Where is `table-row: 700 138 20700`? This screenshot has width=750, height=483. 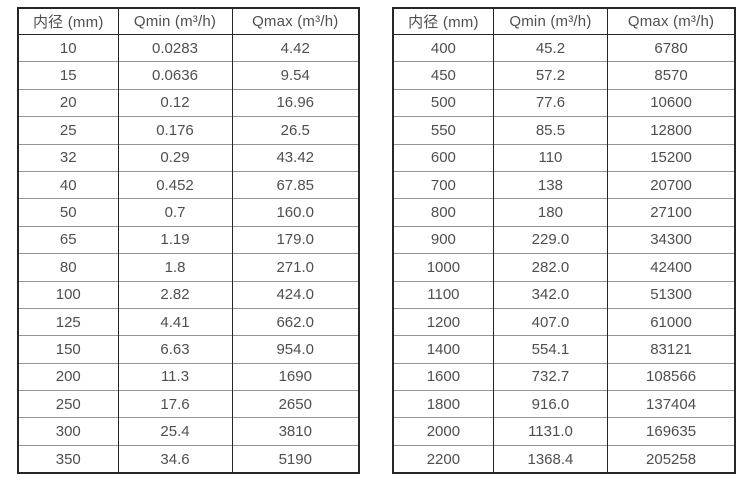
table-row: 700 138 20700 is located at coordinates (564, 184).